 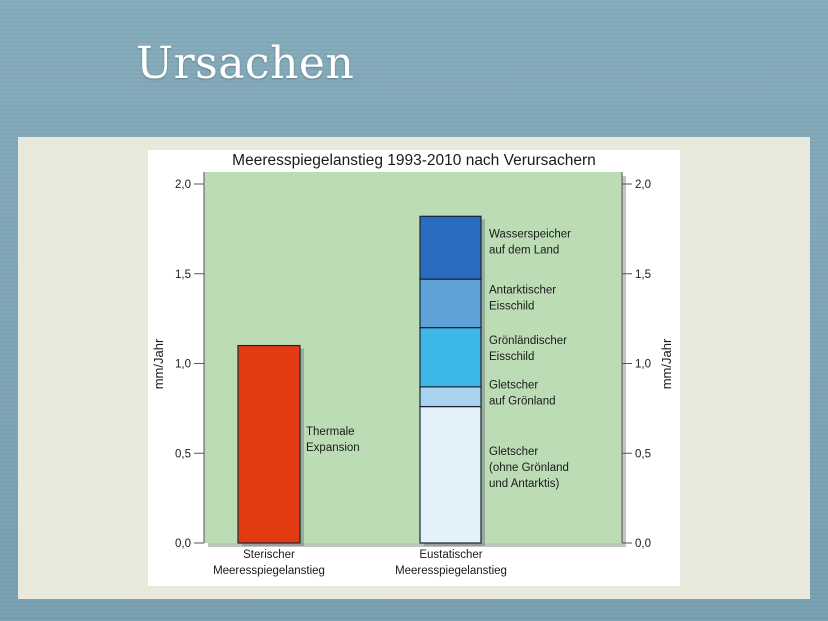 What do you see at coordinates (183, 544) in the screenshot?
I see `tick-label-left: 0,0` at bounding box center [183, 544].